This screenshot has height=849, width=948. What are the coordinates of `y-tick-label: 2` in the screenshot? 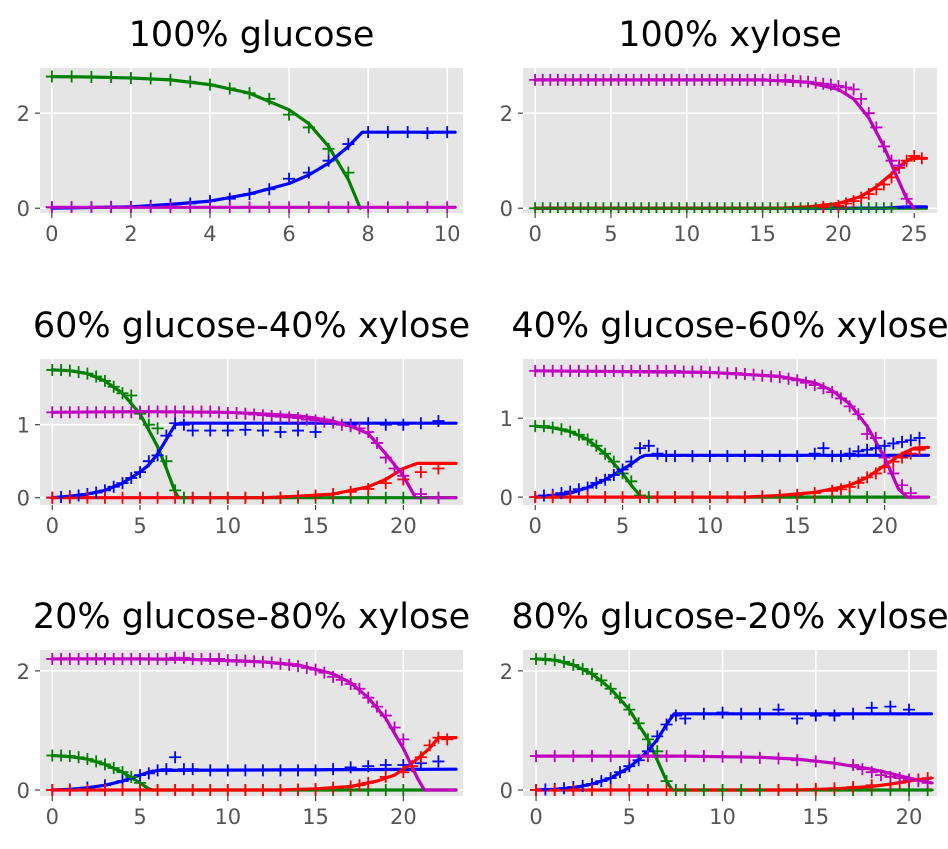 It's located at (23, 114).